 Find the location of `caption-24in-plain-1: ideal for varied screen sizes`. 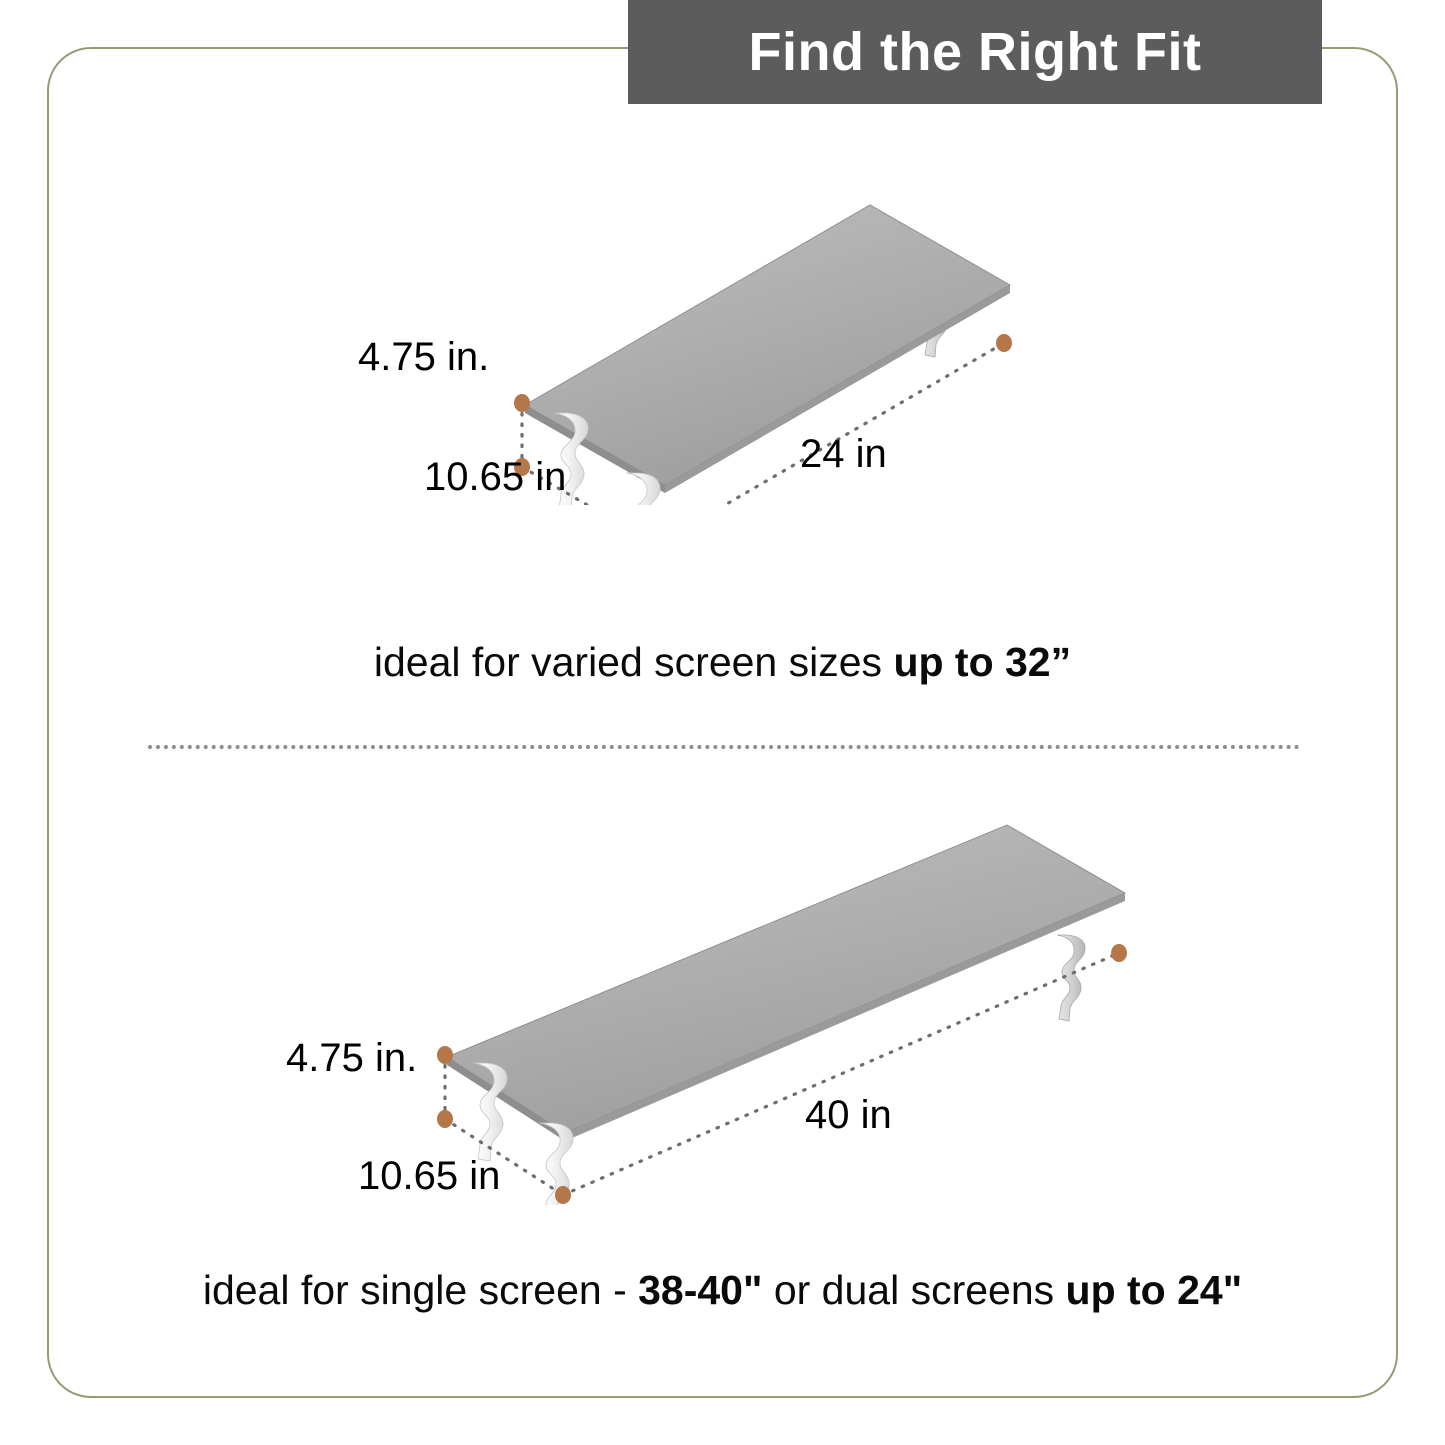

caption-24in-plain-1: ideal for varied screen sizes is located at coordinates (633, 662).